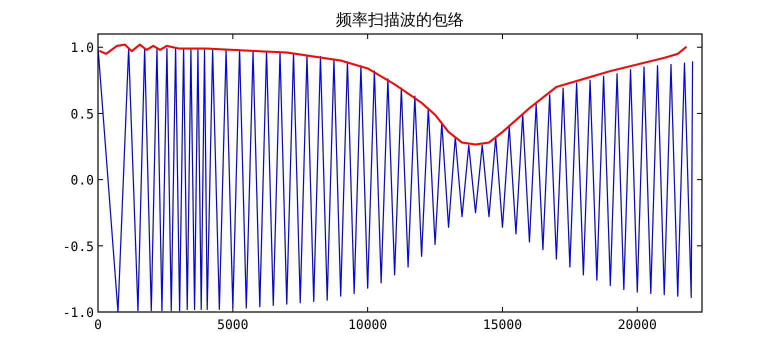 Image resolution: width=780 pixels, height=348 pixels. I want to click on x-tick-label: 0, so click(98, 325).